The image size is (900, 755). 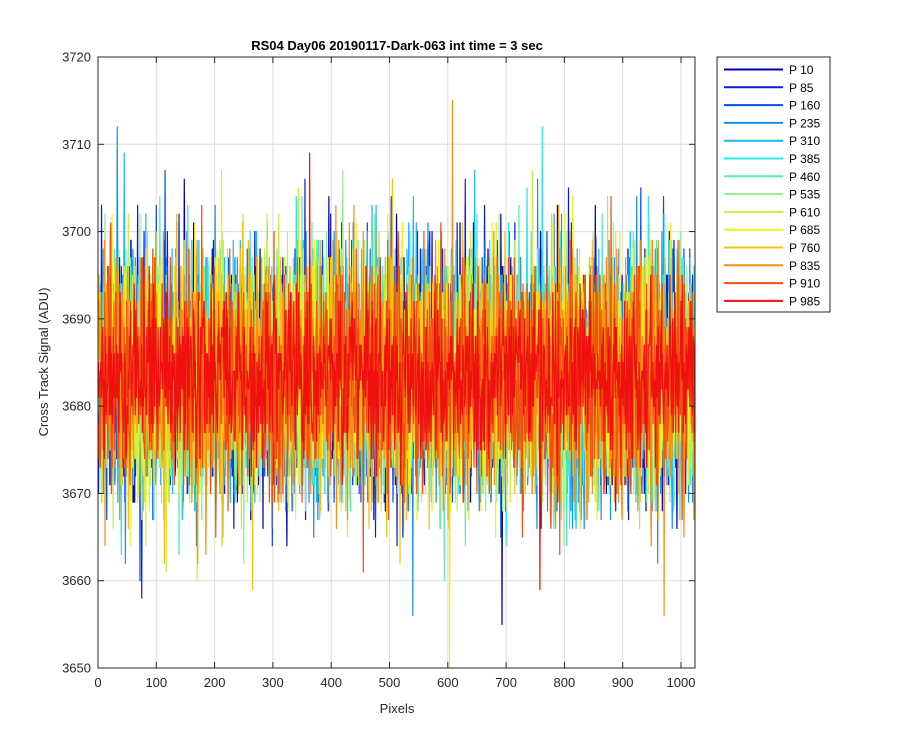 What do you see at coordinates (76, 668) in the screenshot?
I see `y-tick-label: 3650` at bounding box center [76, 668].